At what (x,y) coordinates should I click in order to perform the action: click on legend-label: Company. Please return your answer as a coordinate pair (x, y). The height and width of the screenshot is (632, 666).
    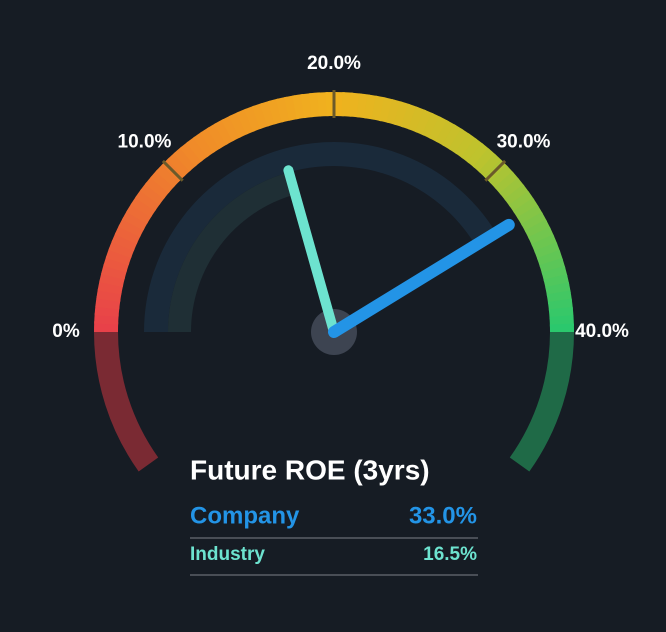
    Looking at the image, I should click on (245, 515).